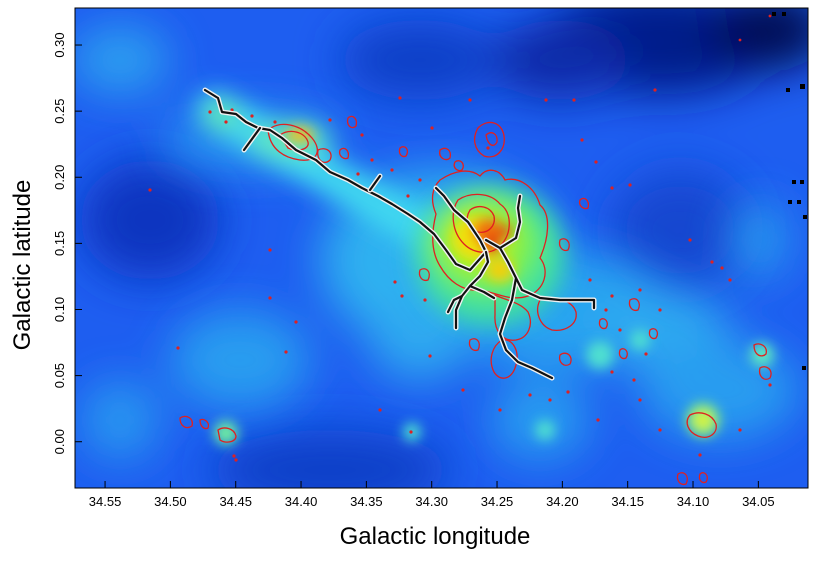 This screenshot has height=563, width=815. Describe the element at coordinates (59, 243) in the screenshot. I see `y-tick-label: 0.15` at that location.